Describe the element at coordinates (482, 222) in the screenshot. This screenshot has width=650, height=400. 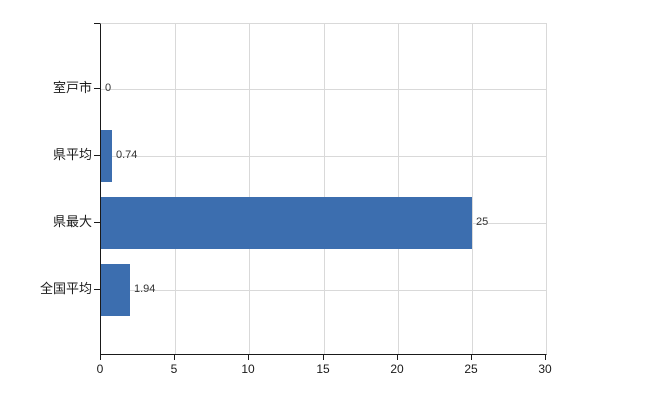
I see `value-label: 25` at that location.